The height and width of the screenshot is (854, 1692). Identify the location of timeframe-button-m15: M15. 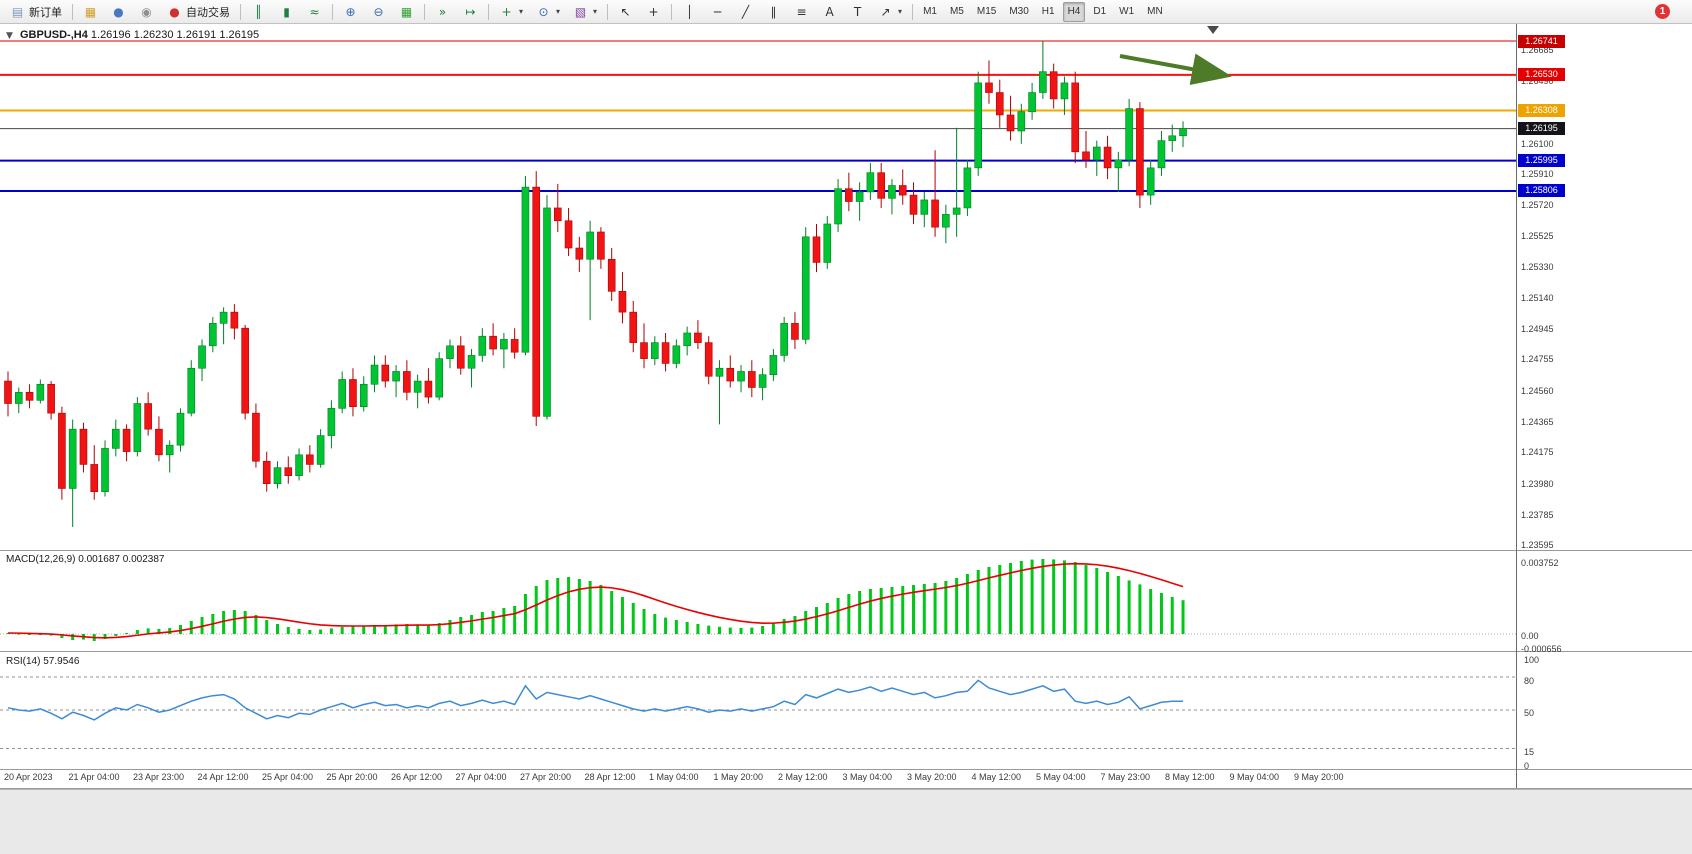
(986, 11).